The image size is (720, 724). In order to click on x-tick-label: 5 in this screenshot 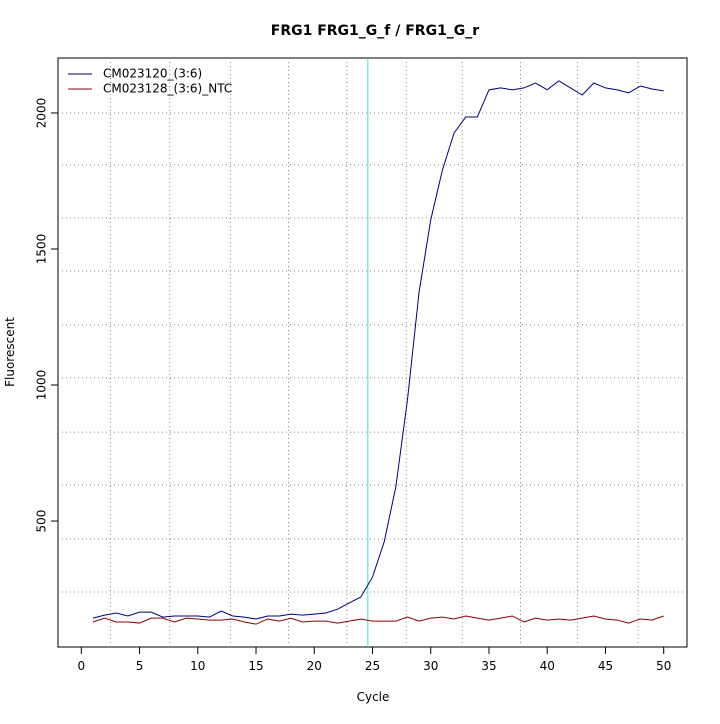, I will do `click(140, 666)`.